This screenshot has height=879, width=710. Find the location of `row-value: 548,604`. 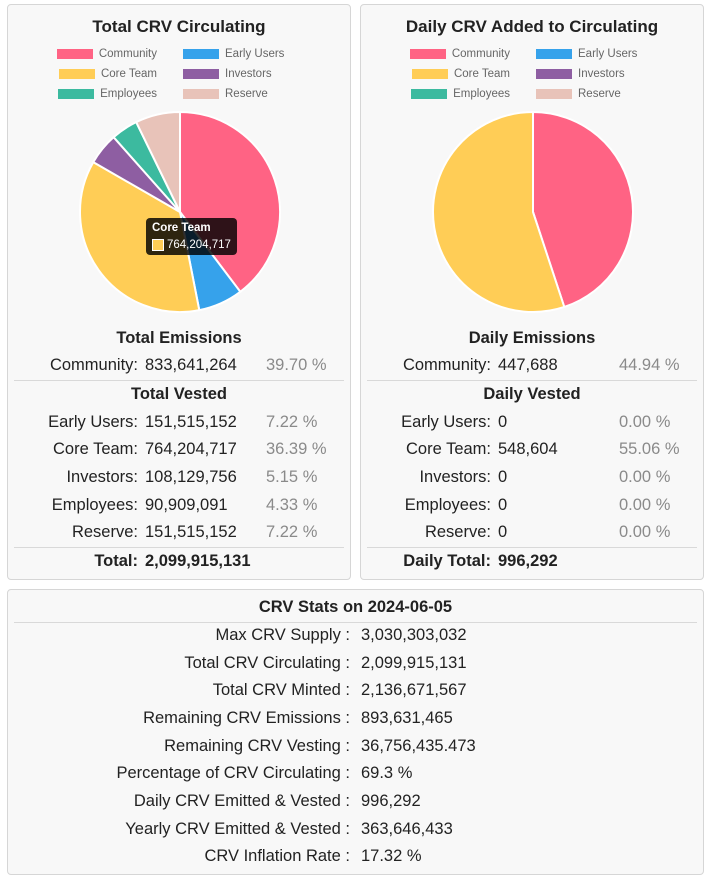

row-value: 548,604 is located at coordinates (528, 449).